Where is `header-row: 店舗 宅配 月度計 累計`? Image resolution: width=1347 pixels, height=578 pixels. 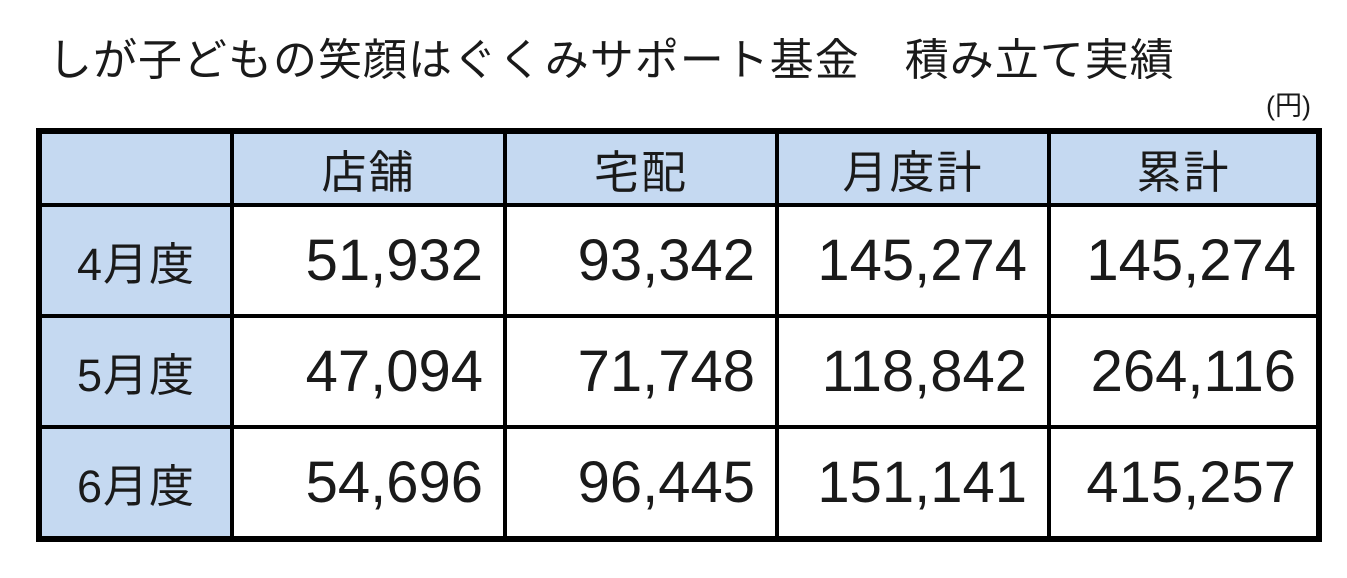 header-row: 店舗 宅配 月度計 累計 is located at coordinates (679, 168).